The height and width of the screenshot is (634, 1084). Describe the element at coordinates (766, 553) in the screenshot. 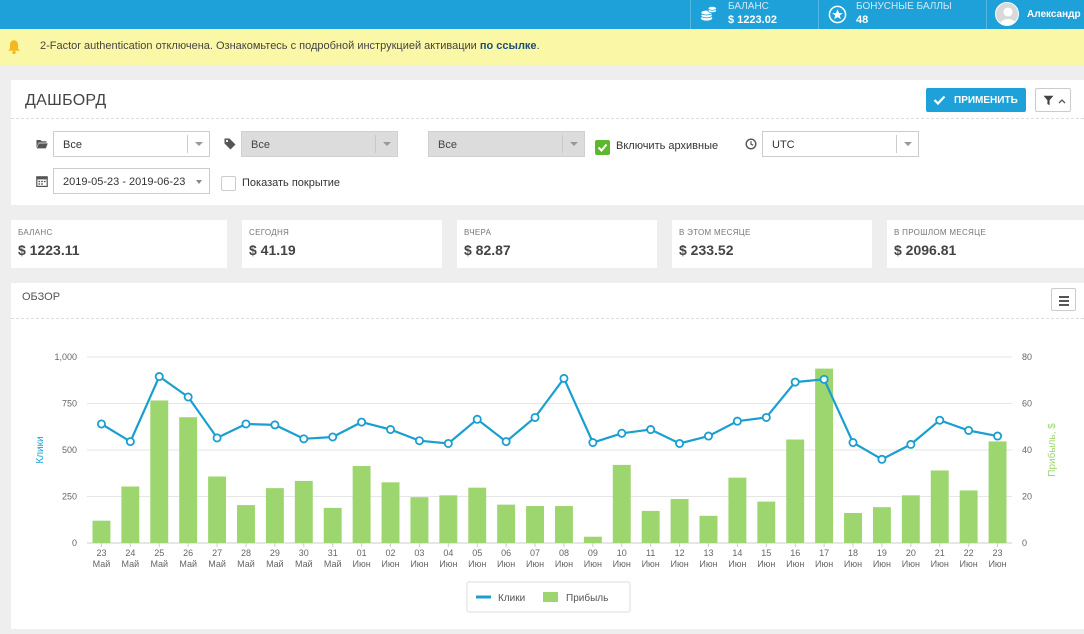

I see `x-tick-day: 15` at that location.